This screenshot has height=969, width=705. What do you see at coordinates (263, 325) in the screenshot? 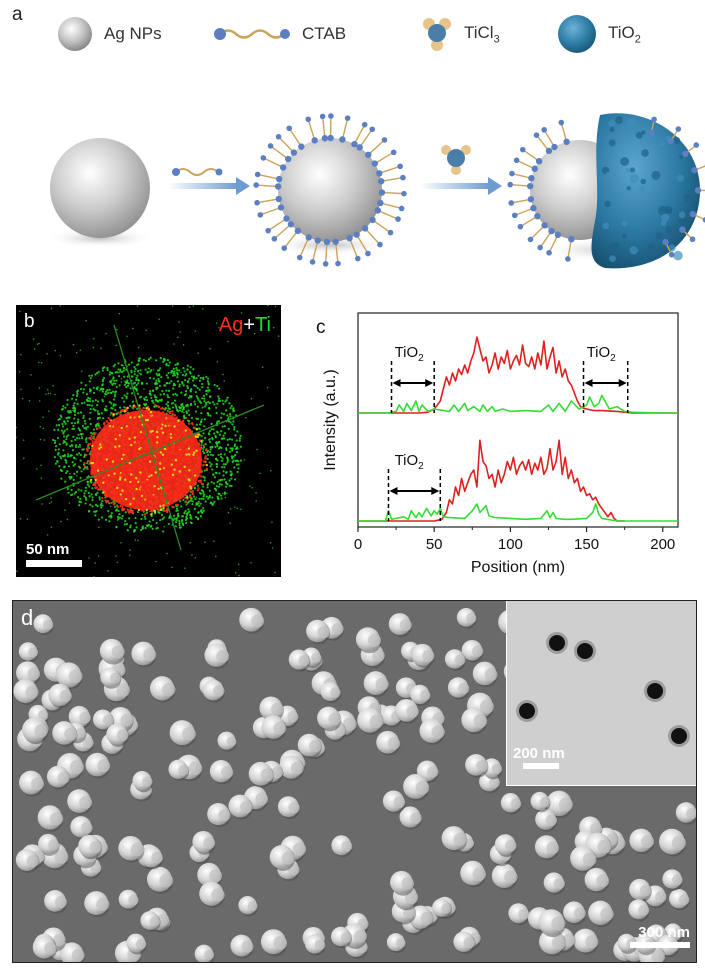
I see `ti-label: Ti` at bounding box center [263, 325].